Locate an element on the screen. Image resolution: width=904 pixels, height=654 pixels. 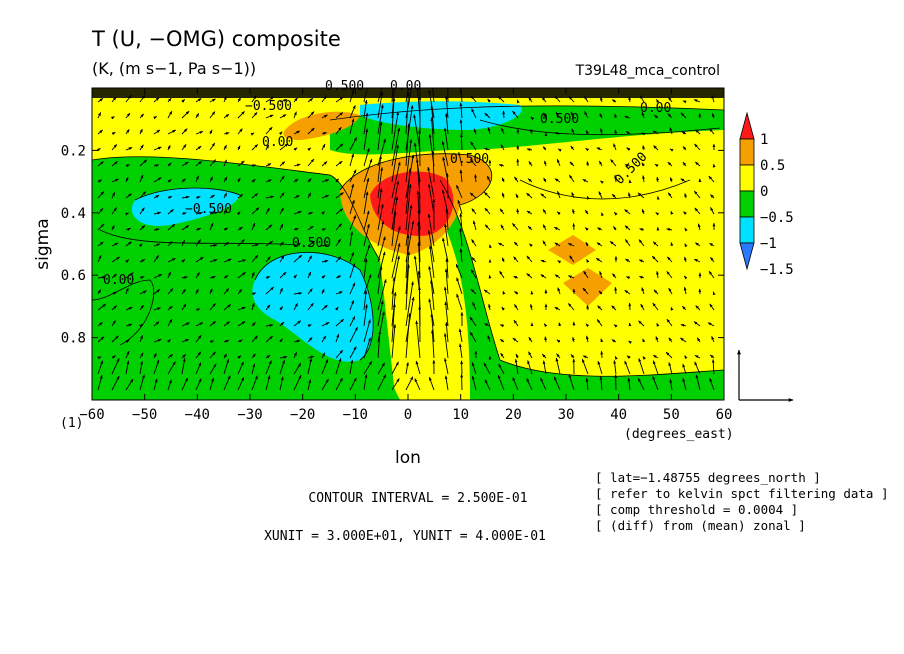
colorbar-label: −0.5 is located at coordinates (777, 218).